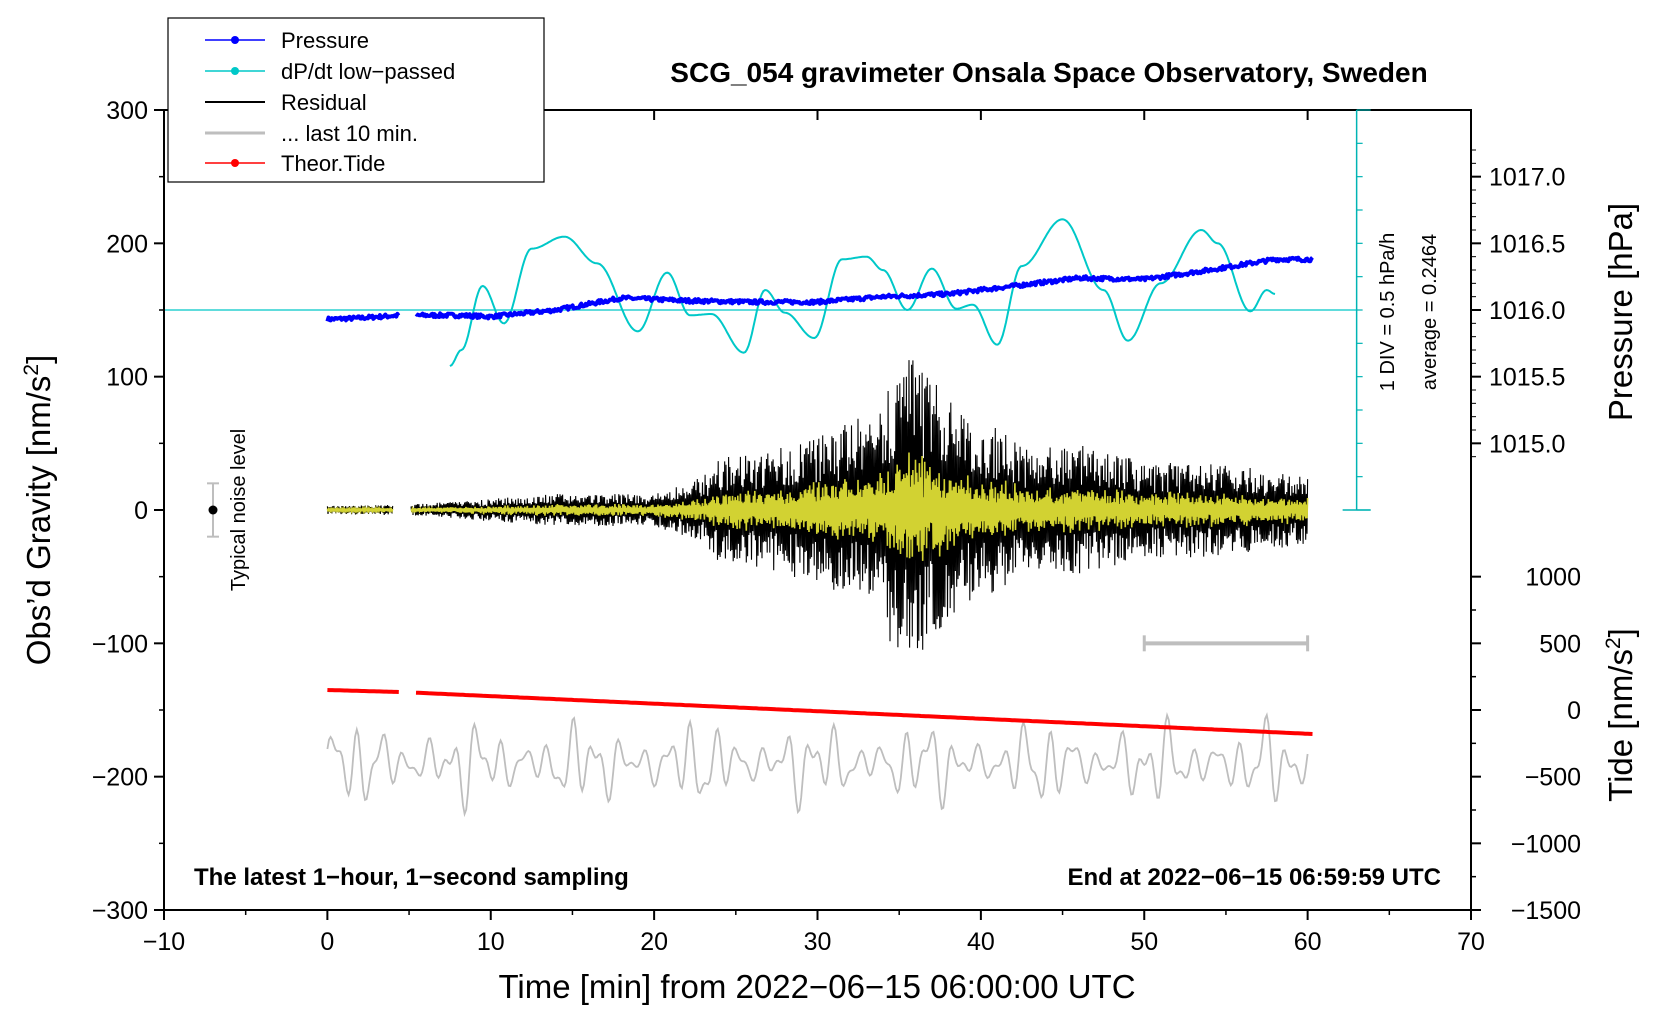  What do you see at coordinates (1388, 312) in the screenshot?
I see `dpdt-scale-label: 1 DIV = 0.5 hPa/h` at bounding box center [1388, 312].